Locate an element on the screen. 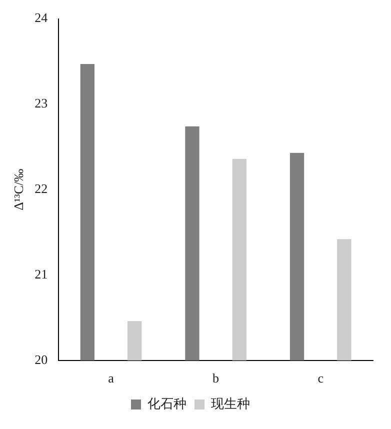 Image resolution: width=391 pixels, height=429 pixels. x-tick-label: a is located at coordinates (111, 378).